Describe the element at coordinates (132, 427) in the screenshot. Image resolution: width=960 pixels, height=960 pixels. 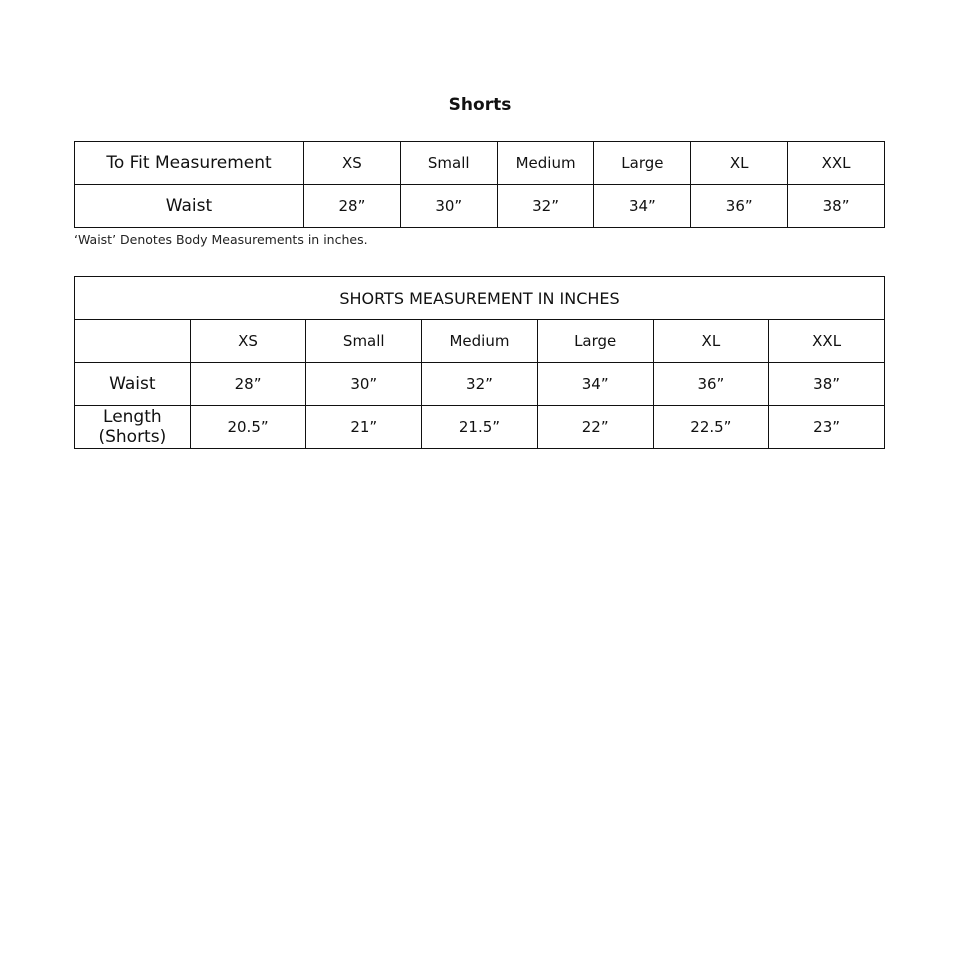
I see `row-label: Length (Shorts)` at that location.